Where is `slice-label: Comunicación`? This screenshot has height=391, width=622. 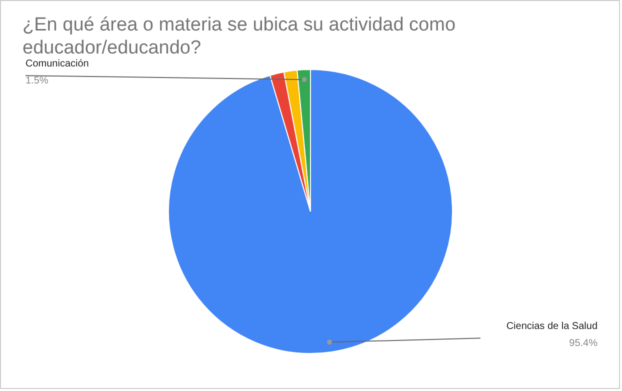 slice-label: Comunicación is located at coordinates (57, 64).